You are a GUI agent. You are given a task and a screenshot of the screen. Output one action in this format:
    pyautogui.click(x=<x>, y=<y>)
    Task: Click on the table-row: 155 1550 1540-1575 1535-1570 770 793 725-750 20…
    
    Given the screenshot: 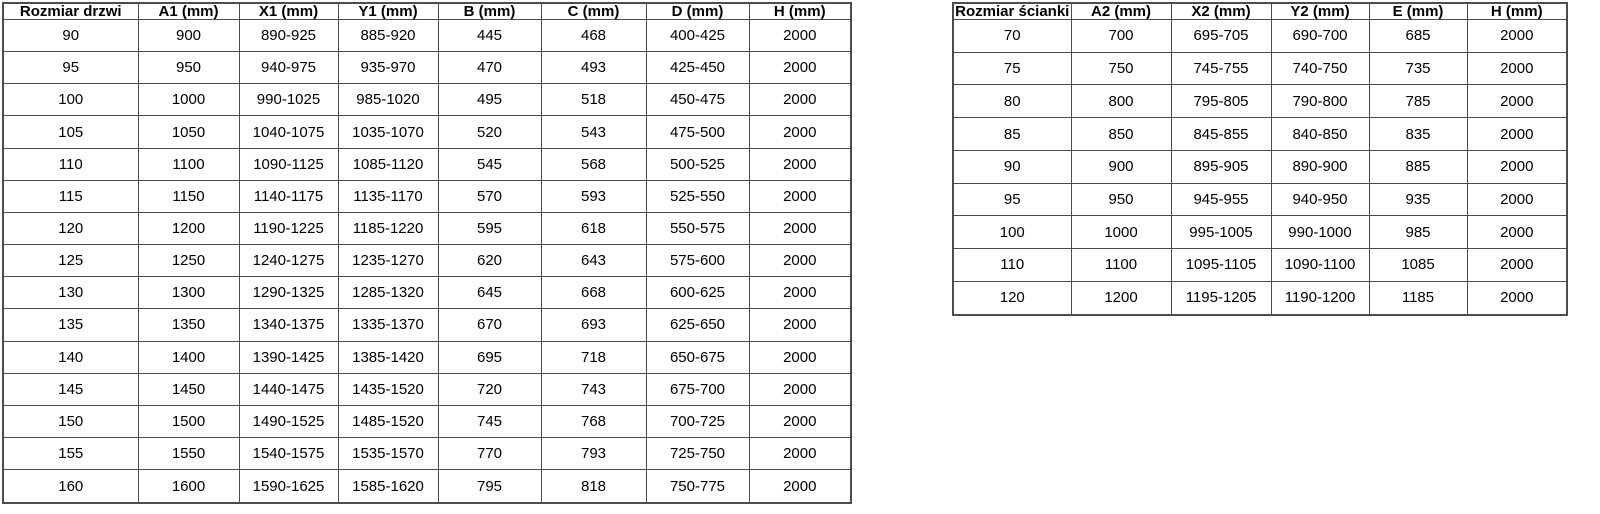 What is the action you would take?
    pyautogui.click(x=427, y=454)
    